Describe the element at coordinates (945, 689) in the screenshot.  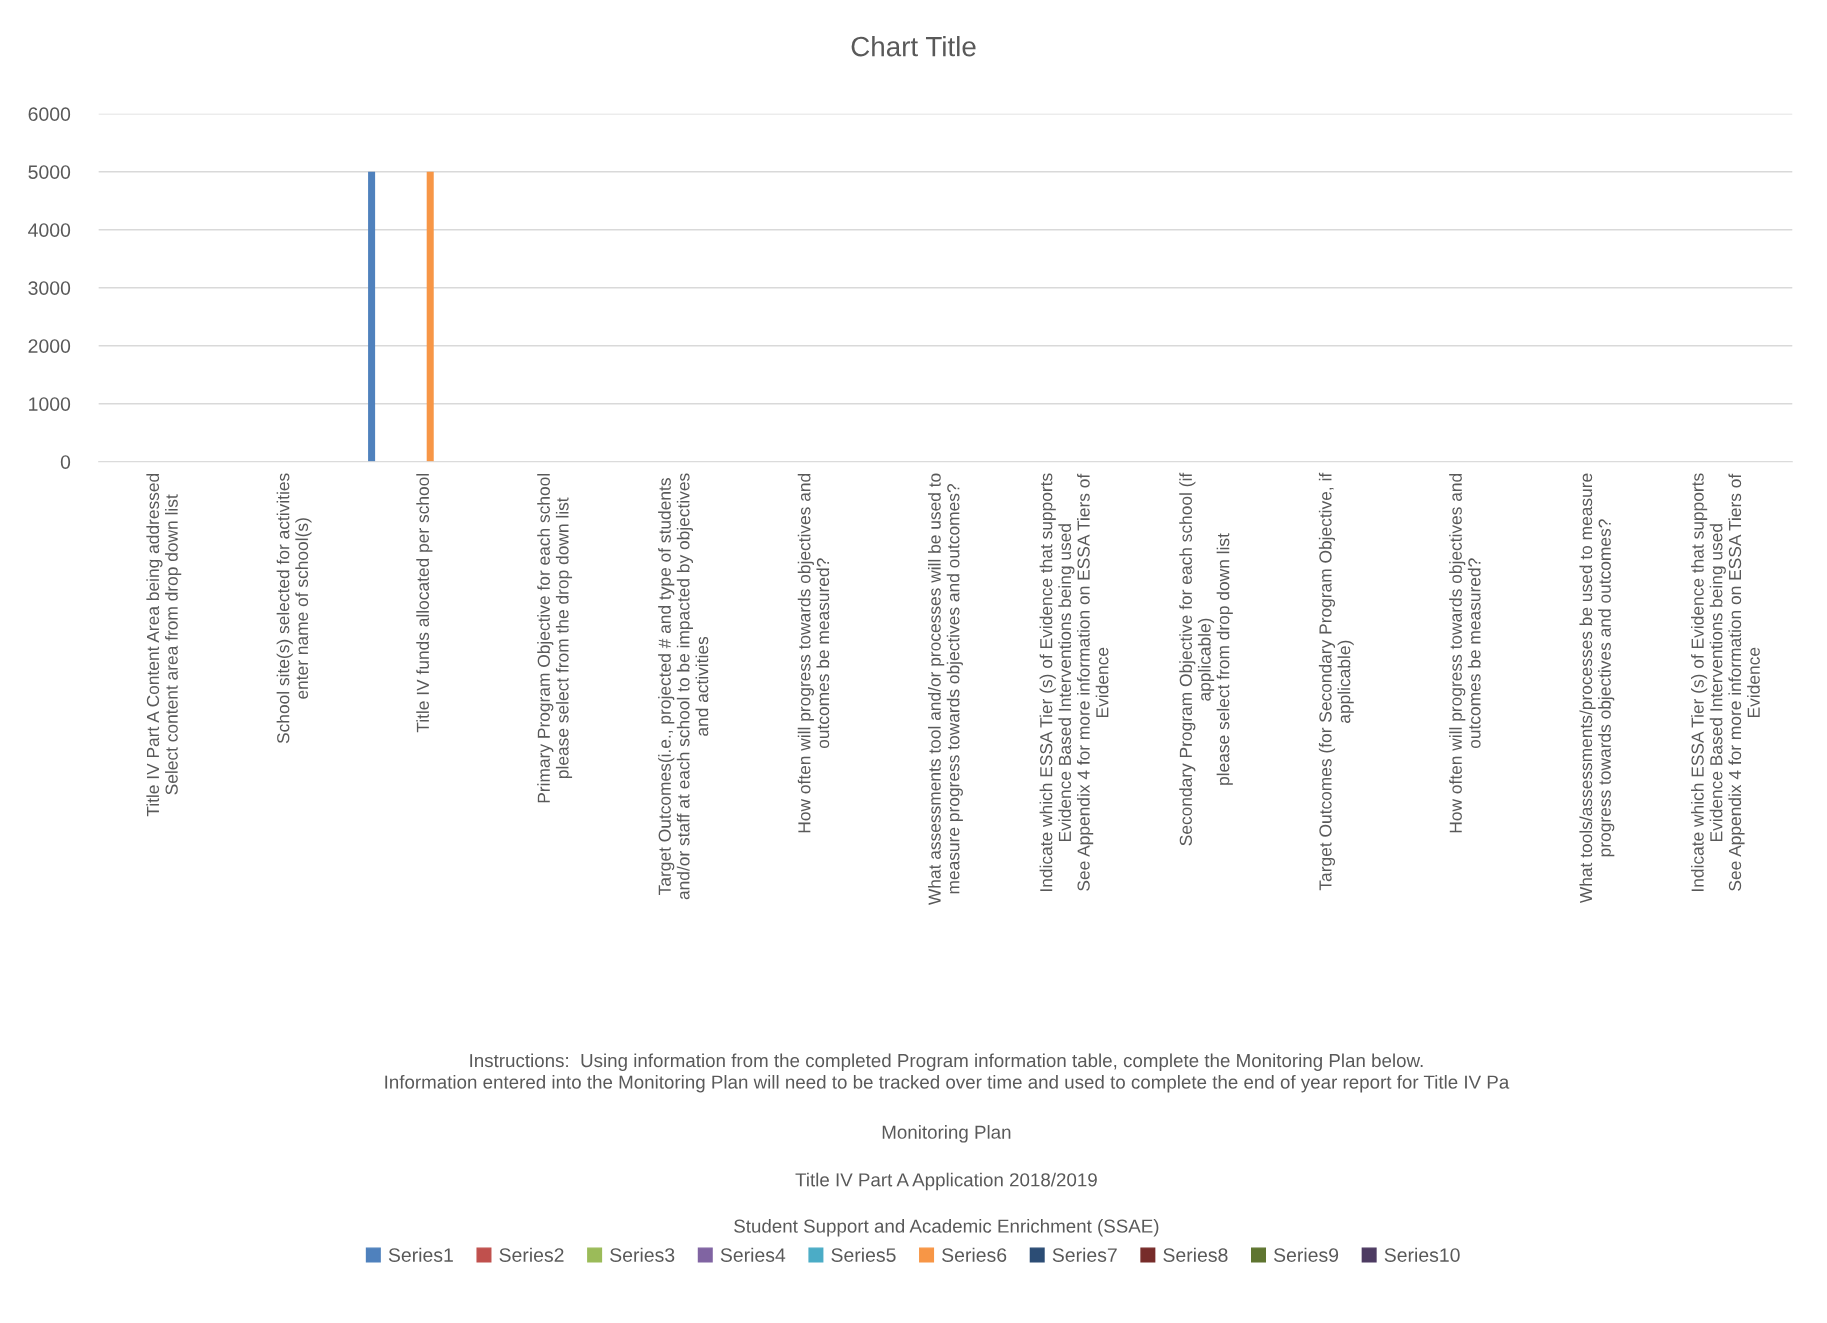
I see `x-tick-label: What assessments tool and/or processes will be used to measure progress towards objectives and outcomes?` at that location.